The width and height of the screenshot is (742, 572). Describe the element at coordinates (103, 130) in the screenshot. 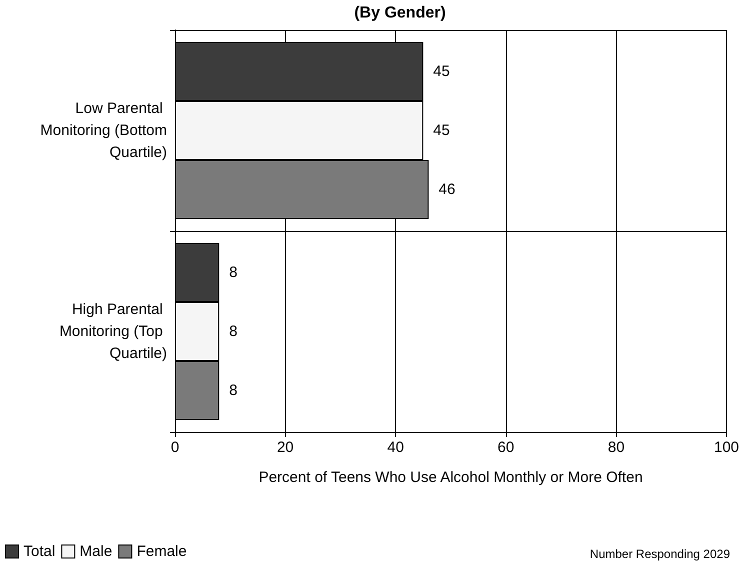

I see `y-tick-label: Low Parental Monitoring (Bottom Quartile)` at that location.